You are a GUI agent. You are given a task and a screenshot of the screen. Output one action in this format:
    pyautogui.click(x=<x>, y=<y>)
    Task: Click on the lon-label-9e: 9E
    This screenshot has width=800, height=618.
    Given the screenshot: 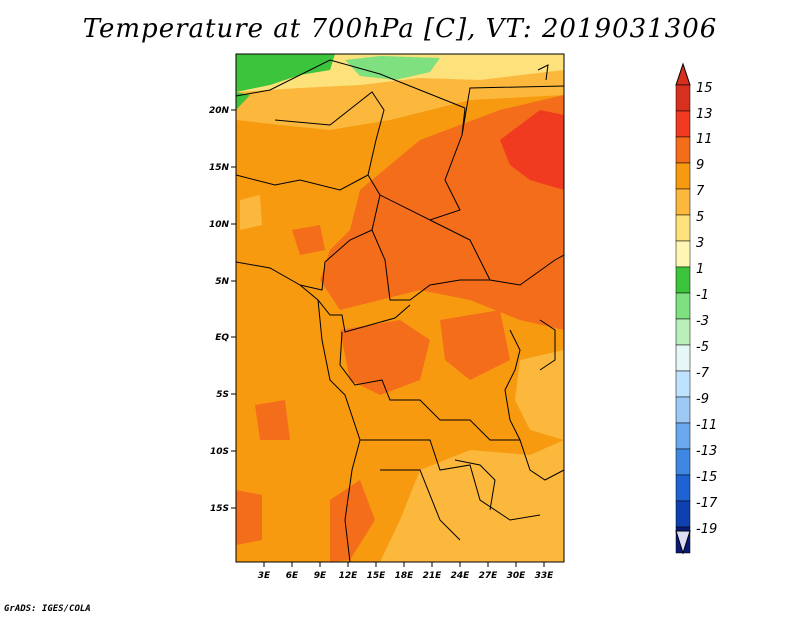 What is the action you would take?
    pyautogui.click(x=320, y=576)
    